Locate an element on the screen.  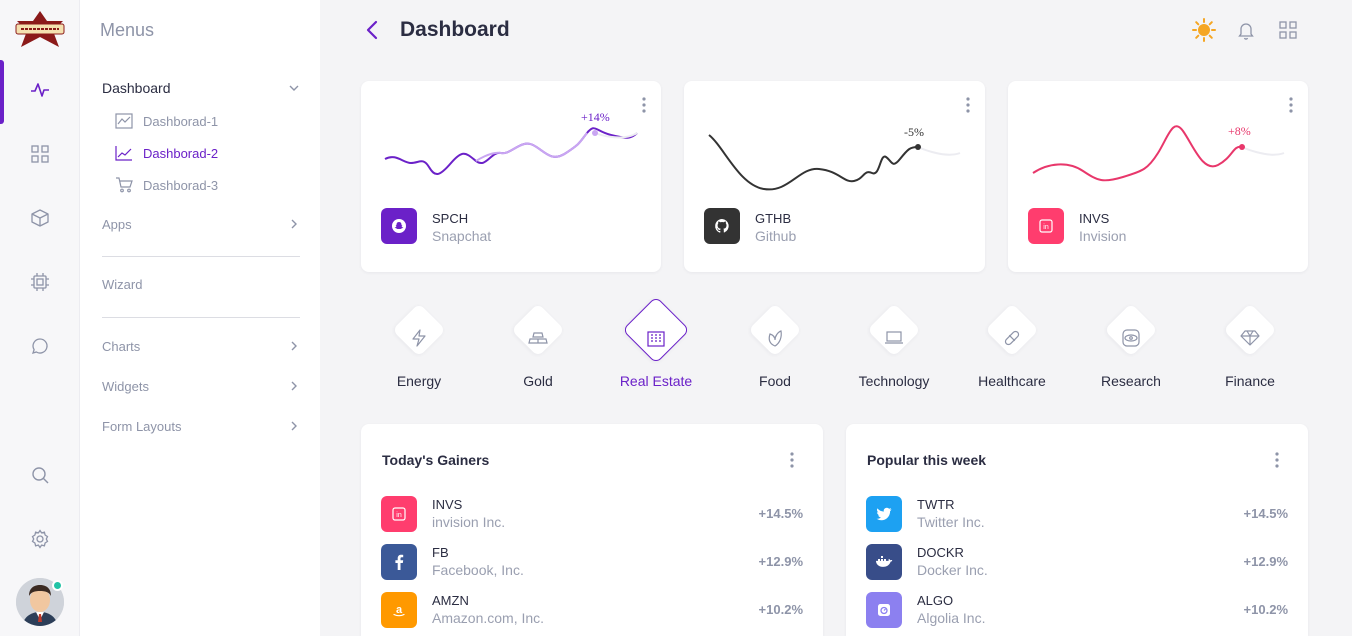
list-item: a AMZN Amazon.com, Inc. +10.2% is located at coordinates (592, 610).